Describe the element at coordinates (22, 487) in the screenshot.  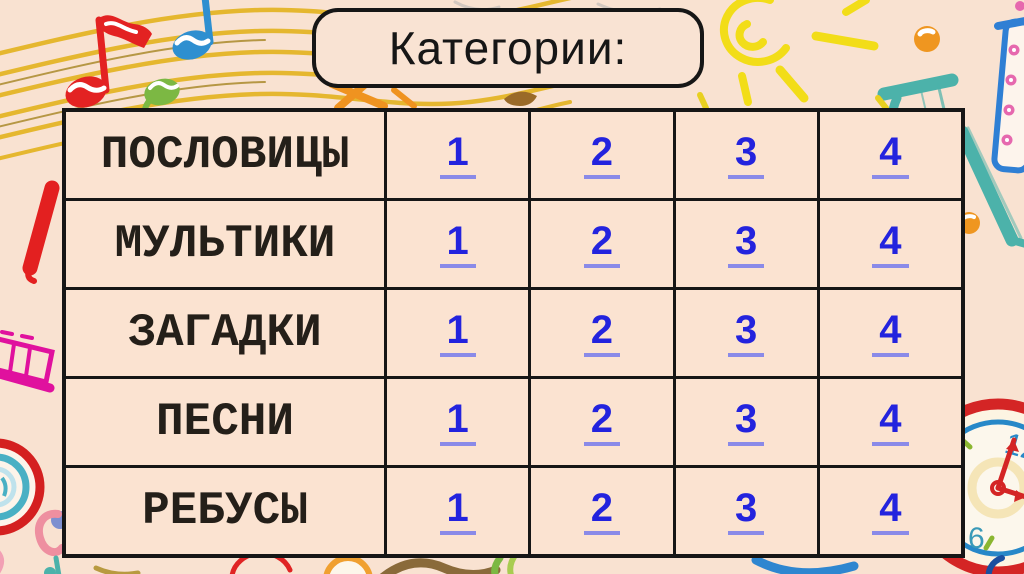
I see `circle-sketch-doodle` at that location.